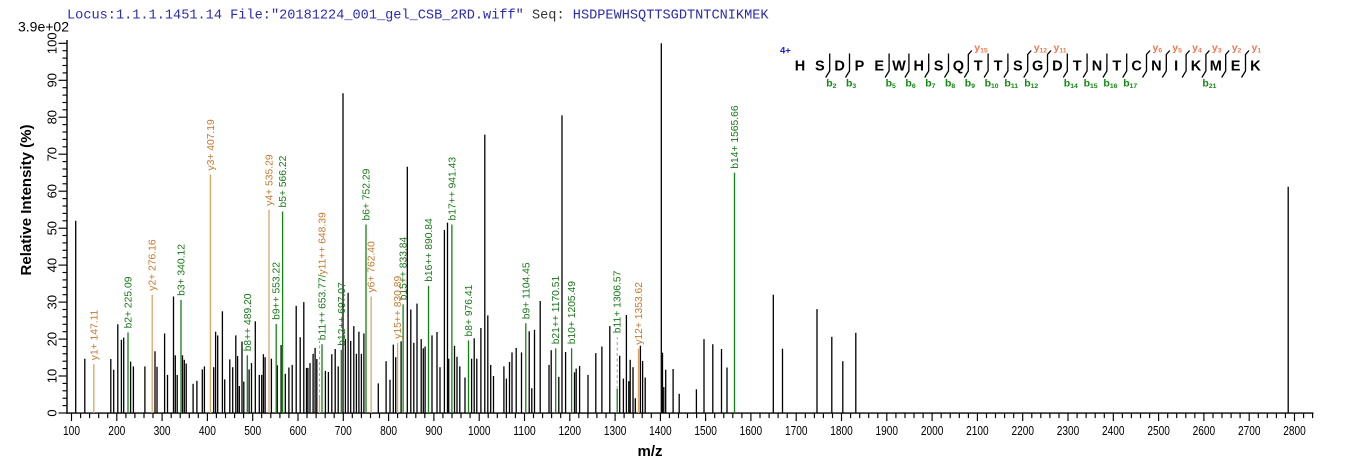 The width and height of the screenshot is (1362, 473). What do you see at coordinates (94, 334) in the screenshot?
I see `svg-text: y1+ 147.11` at bounding box center [94, 334].